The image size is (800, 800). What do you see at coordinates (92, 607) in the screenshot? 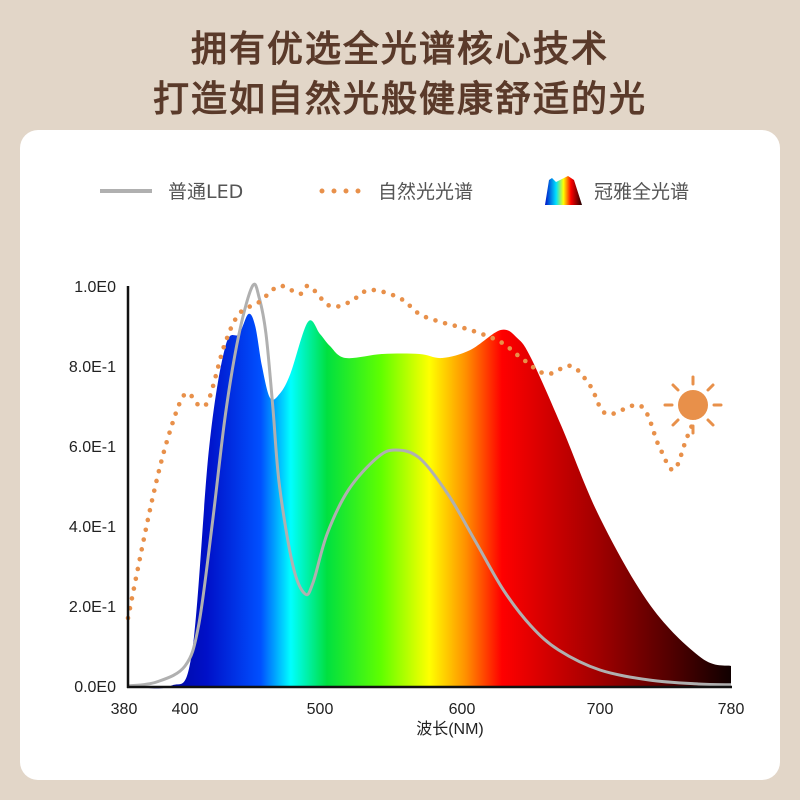
I see `y-tick-label: 2.0E-1` at bounding box center [92, 607].